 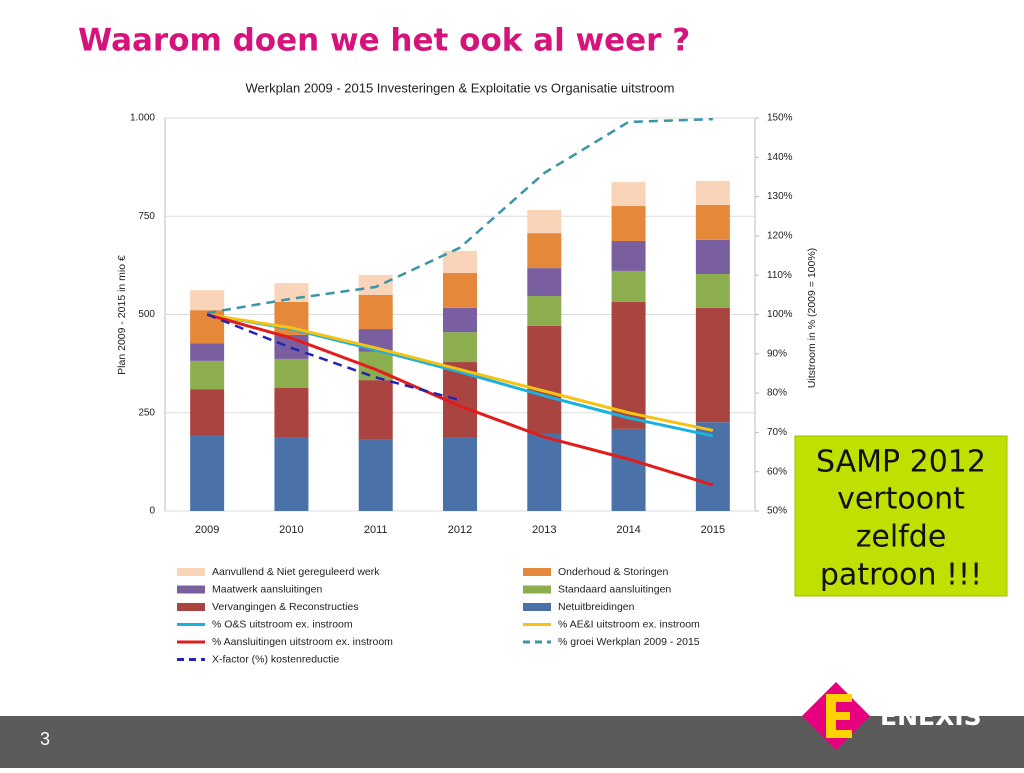 What do you see at coordinates (596, 607) in the screenshot?
I see `legend-label: Netuitbreidingen` at bounding box center [596, 607].